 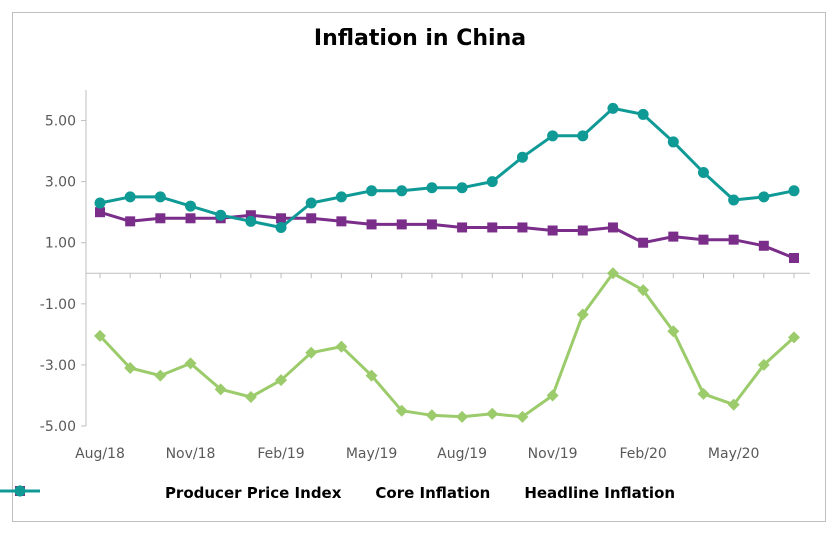 I want to click on chart-title: Inflation in China, so click(x=420, y=38).